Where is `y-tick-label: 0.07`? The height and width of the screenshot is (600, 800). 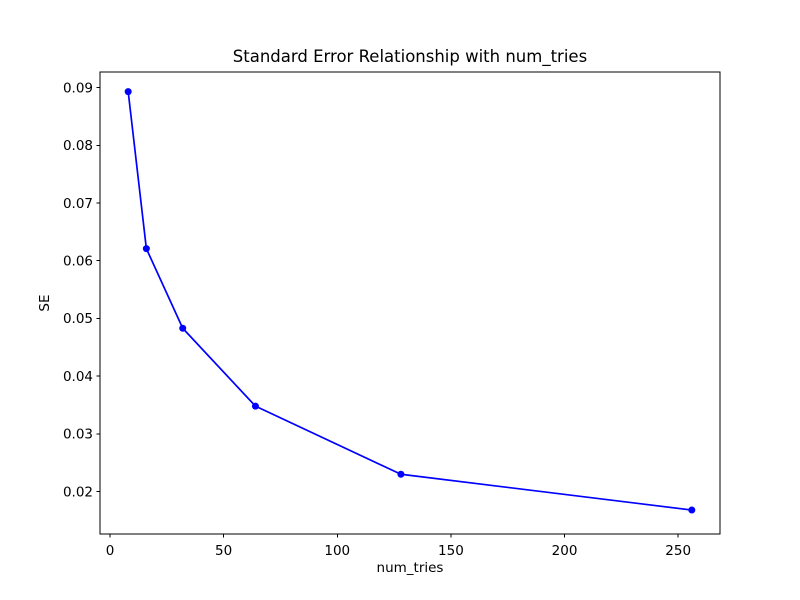
y-tick-label: 0.07 is located at coordinates (78, 204).